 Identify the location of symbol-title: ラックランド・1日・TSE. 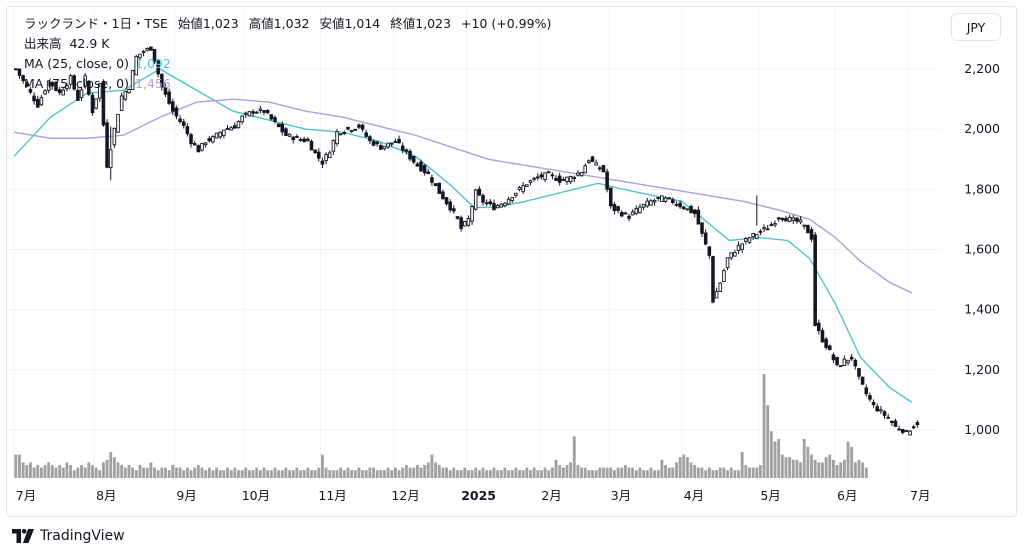
(96, 23).